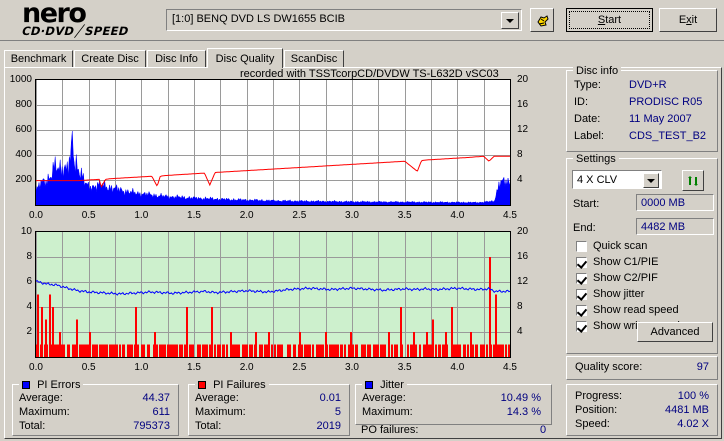  Describe the element at coordinates (26, 231) in the screenshot. I see `y-axis-tick: 10` at that location.